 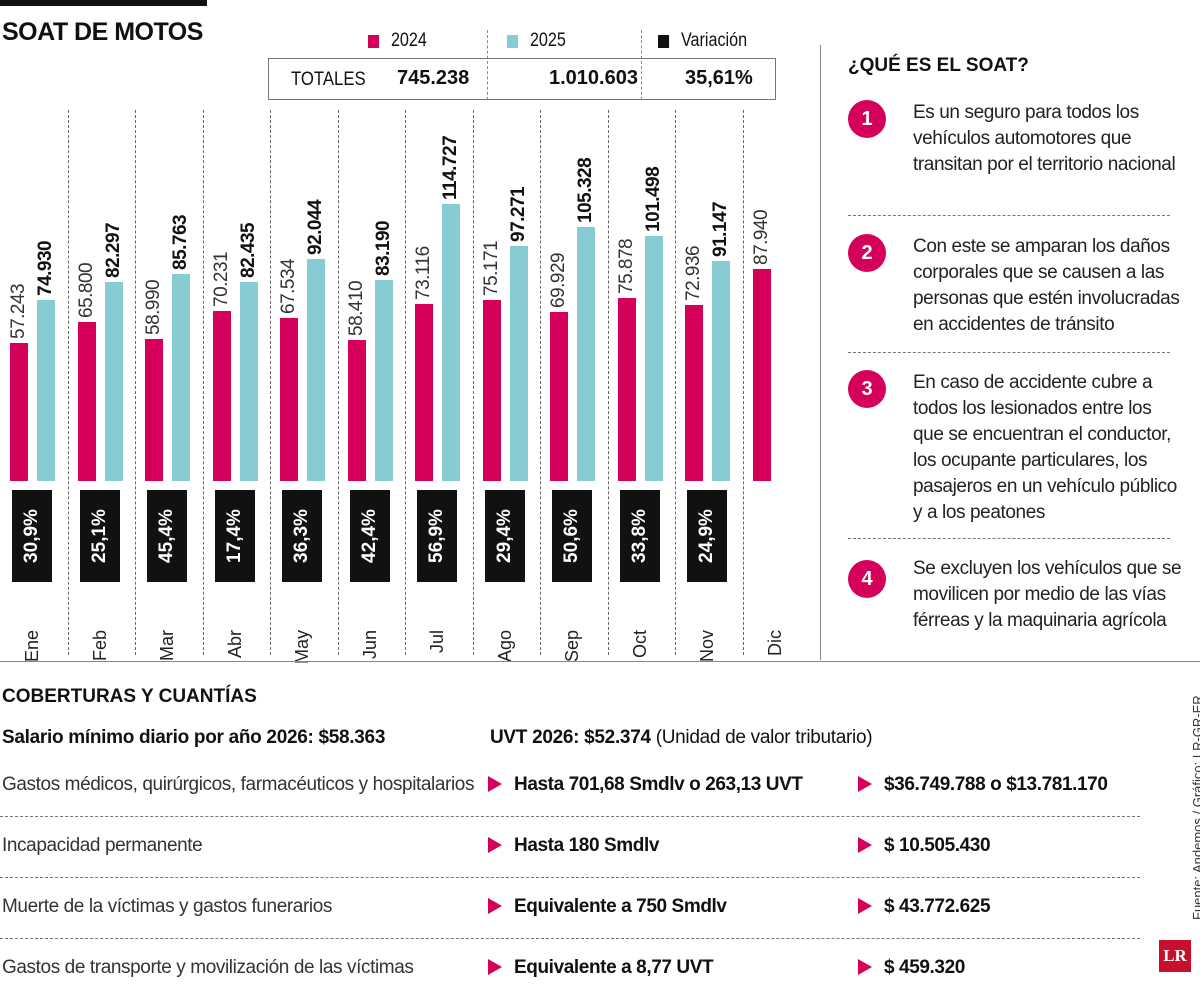 I want to click on section-divider, so click(x=600, y=661).